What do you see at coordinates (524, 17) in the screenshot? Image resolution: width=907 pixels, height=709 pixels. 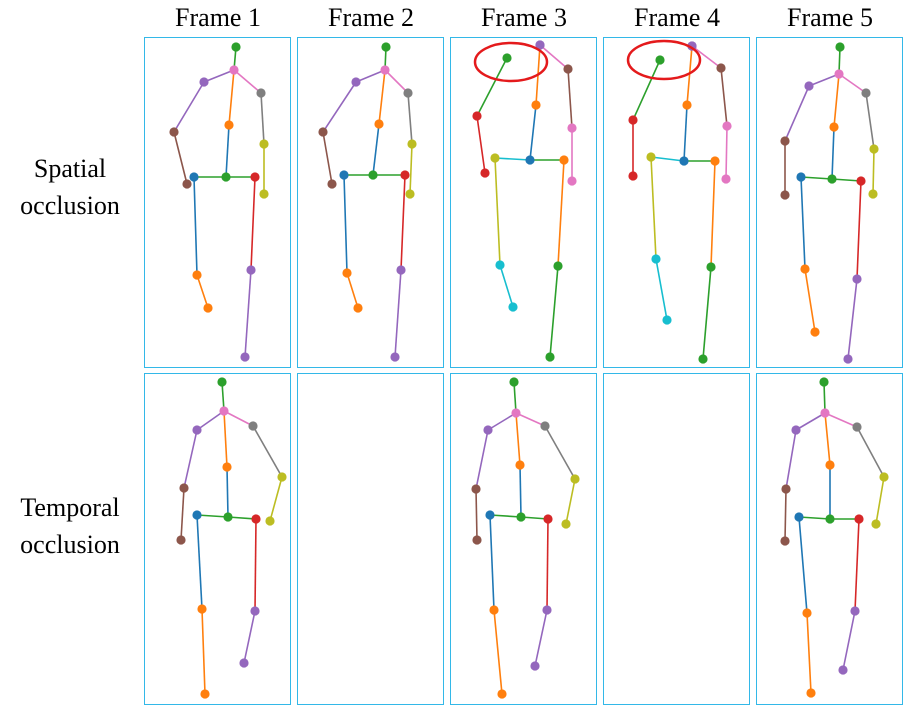 I see `frame-3-title: Frame 3` at bounding box center [524, 17].